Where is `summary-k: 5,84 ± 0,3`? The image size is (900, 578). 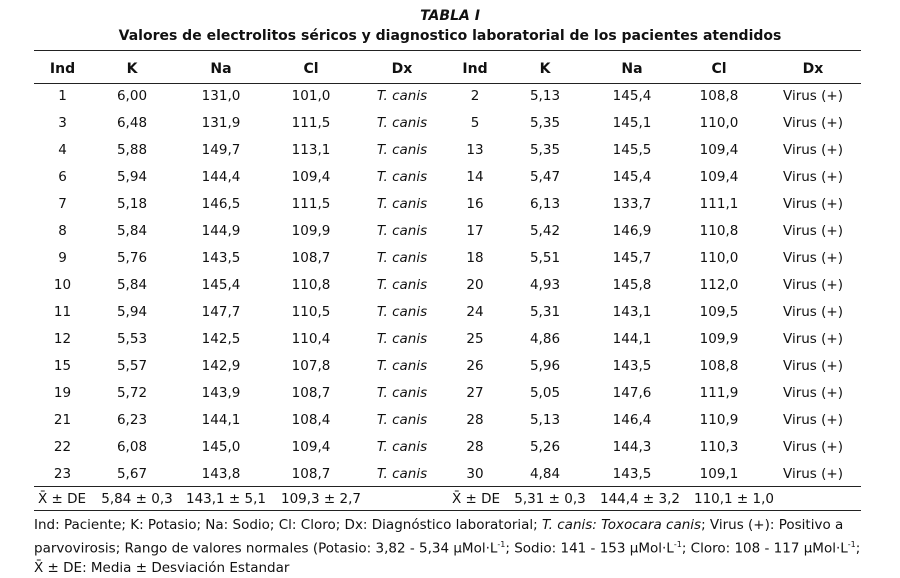
summary-k: 5,84 ± 0,3 is located at coordinates (137, 499).